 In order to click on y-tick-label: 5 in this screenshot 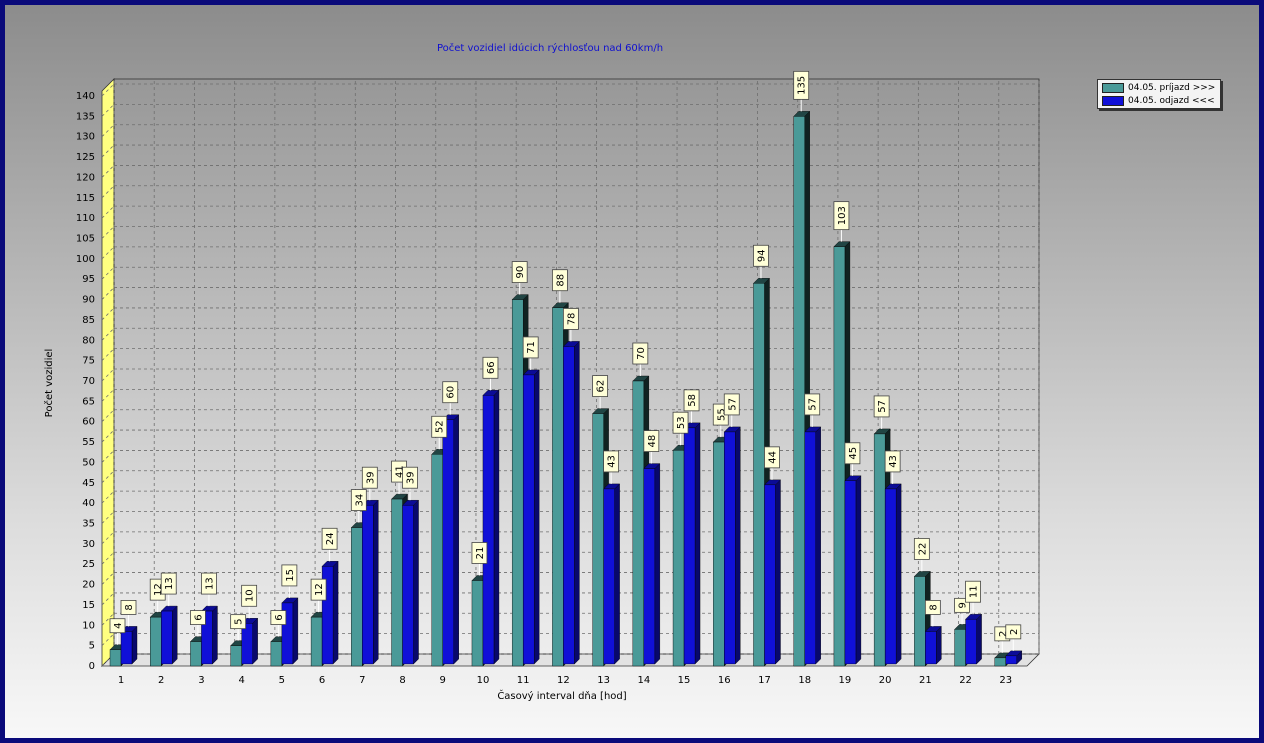, I will do `click(92, 646)`.